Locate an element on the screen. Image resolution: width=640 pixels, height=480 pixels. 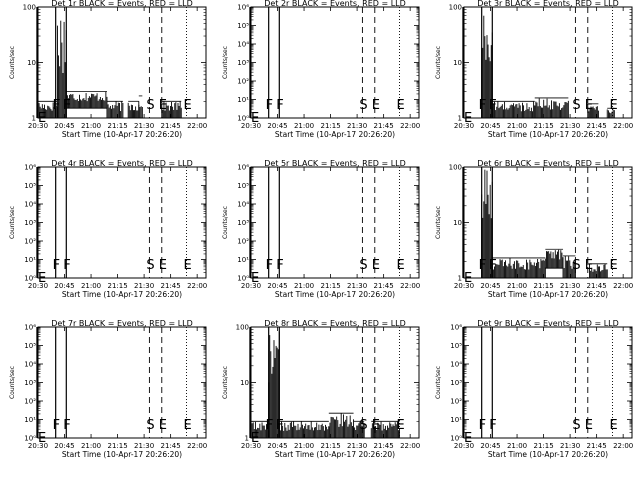
panel-title: Det 8r BLACK = Events, RED = LLD is located at coordinates (335, 324).